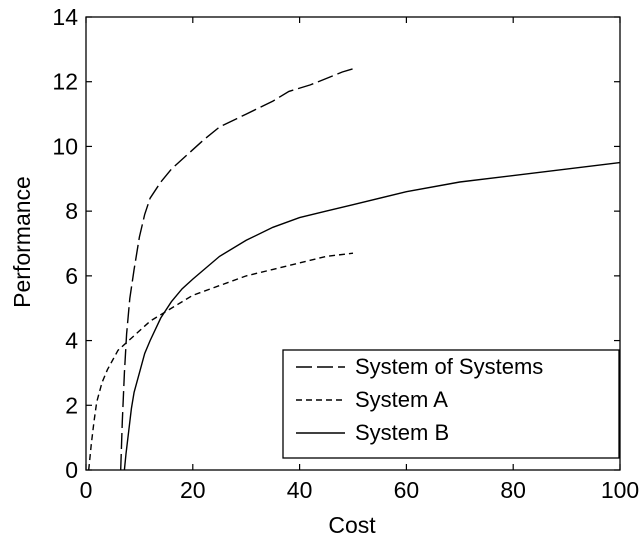 The width and height of the screenshot is (644, 542). What do you see at coordinates (71, 405) in the screenshot?
I see `y-tick-label: 2` at bounding box center [71, 405].